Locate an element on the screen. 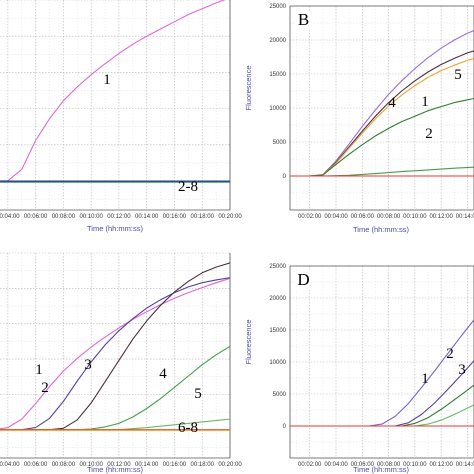 This screenshot has width=474, height=474. curve-label: 6-8 is located at coordinates (188, 428).